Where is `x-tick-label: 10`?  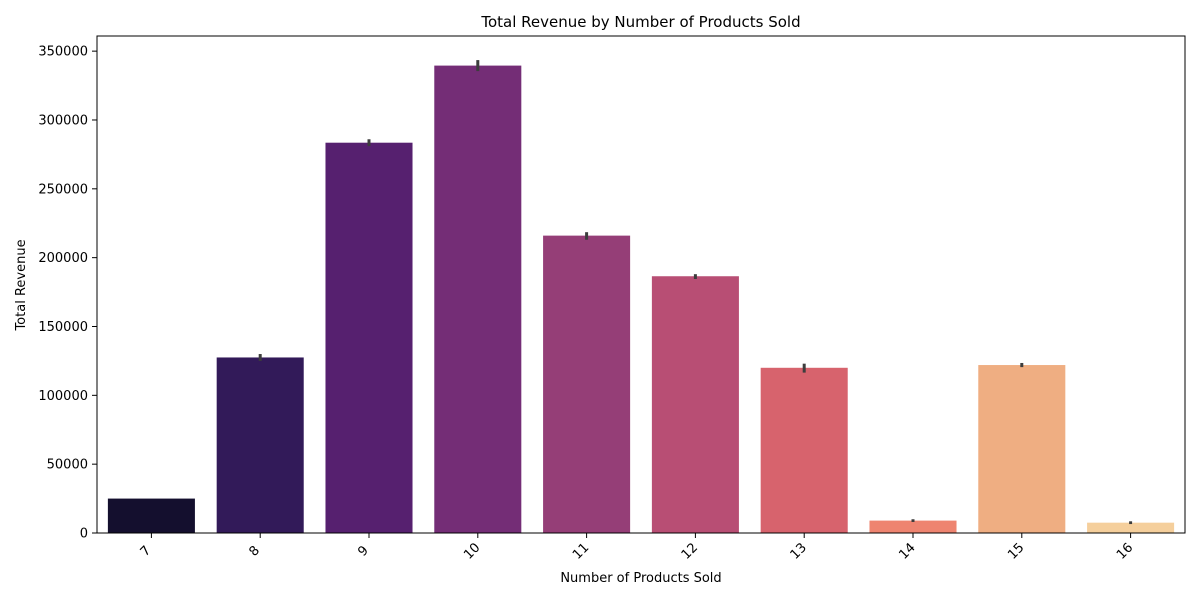 x-tick-label: 10 is located at coordinates (472, 551).